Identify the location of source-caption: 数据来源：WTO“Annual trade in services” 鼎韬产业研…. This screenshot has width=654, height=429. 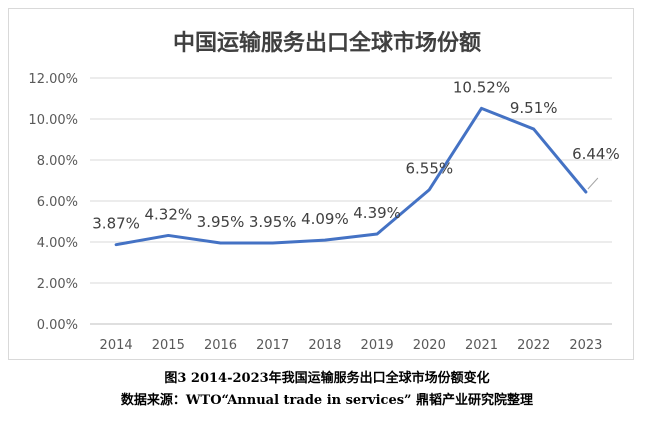
(327, 400).